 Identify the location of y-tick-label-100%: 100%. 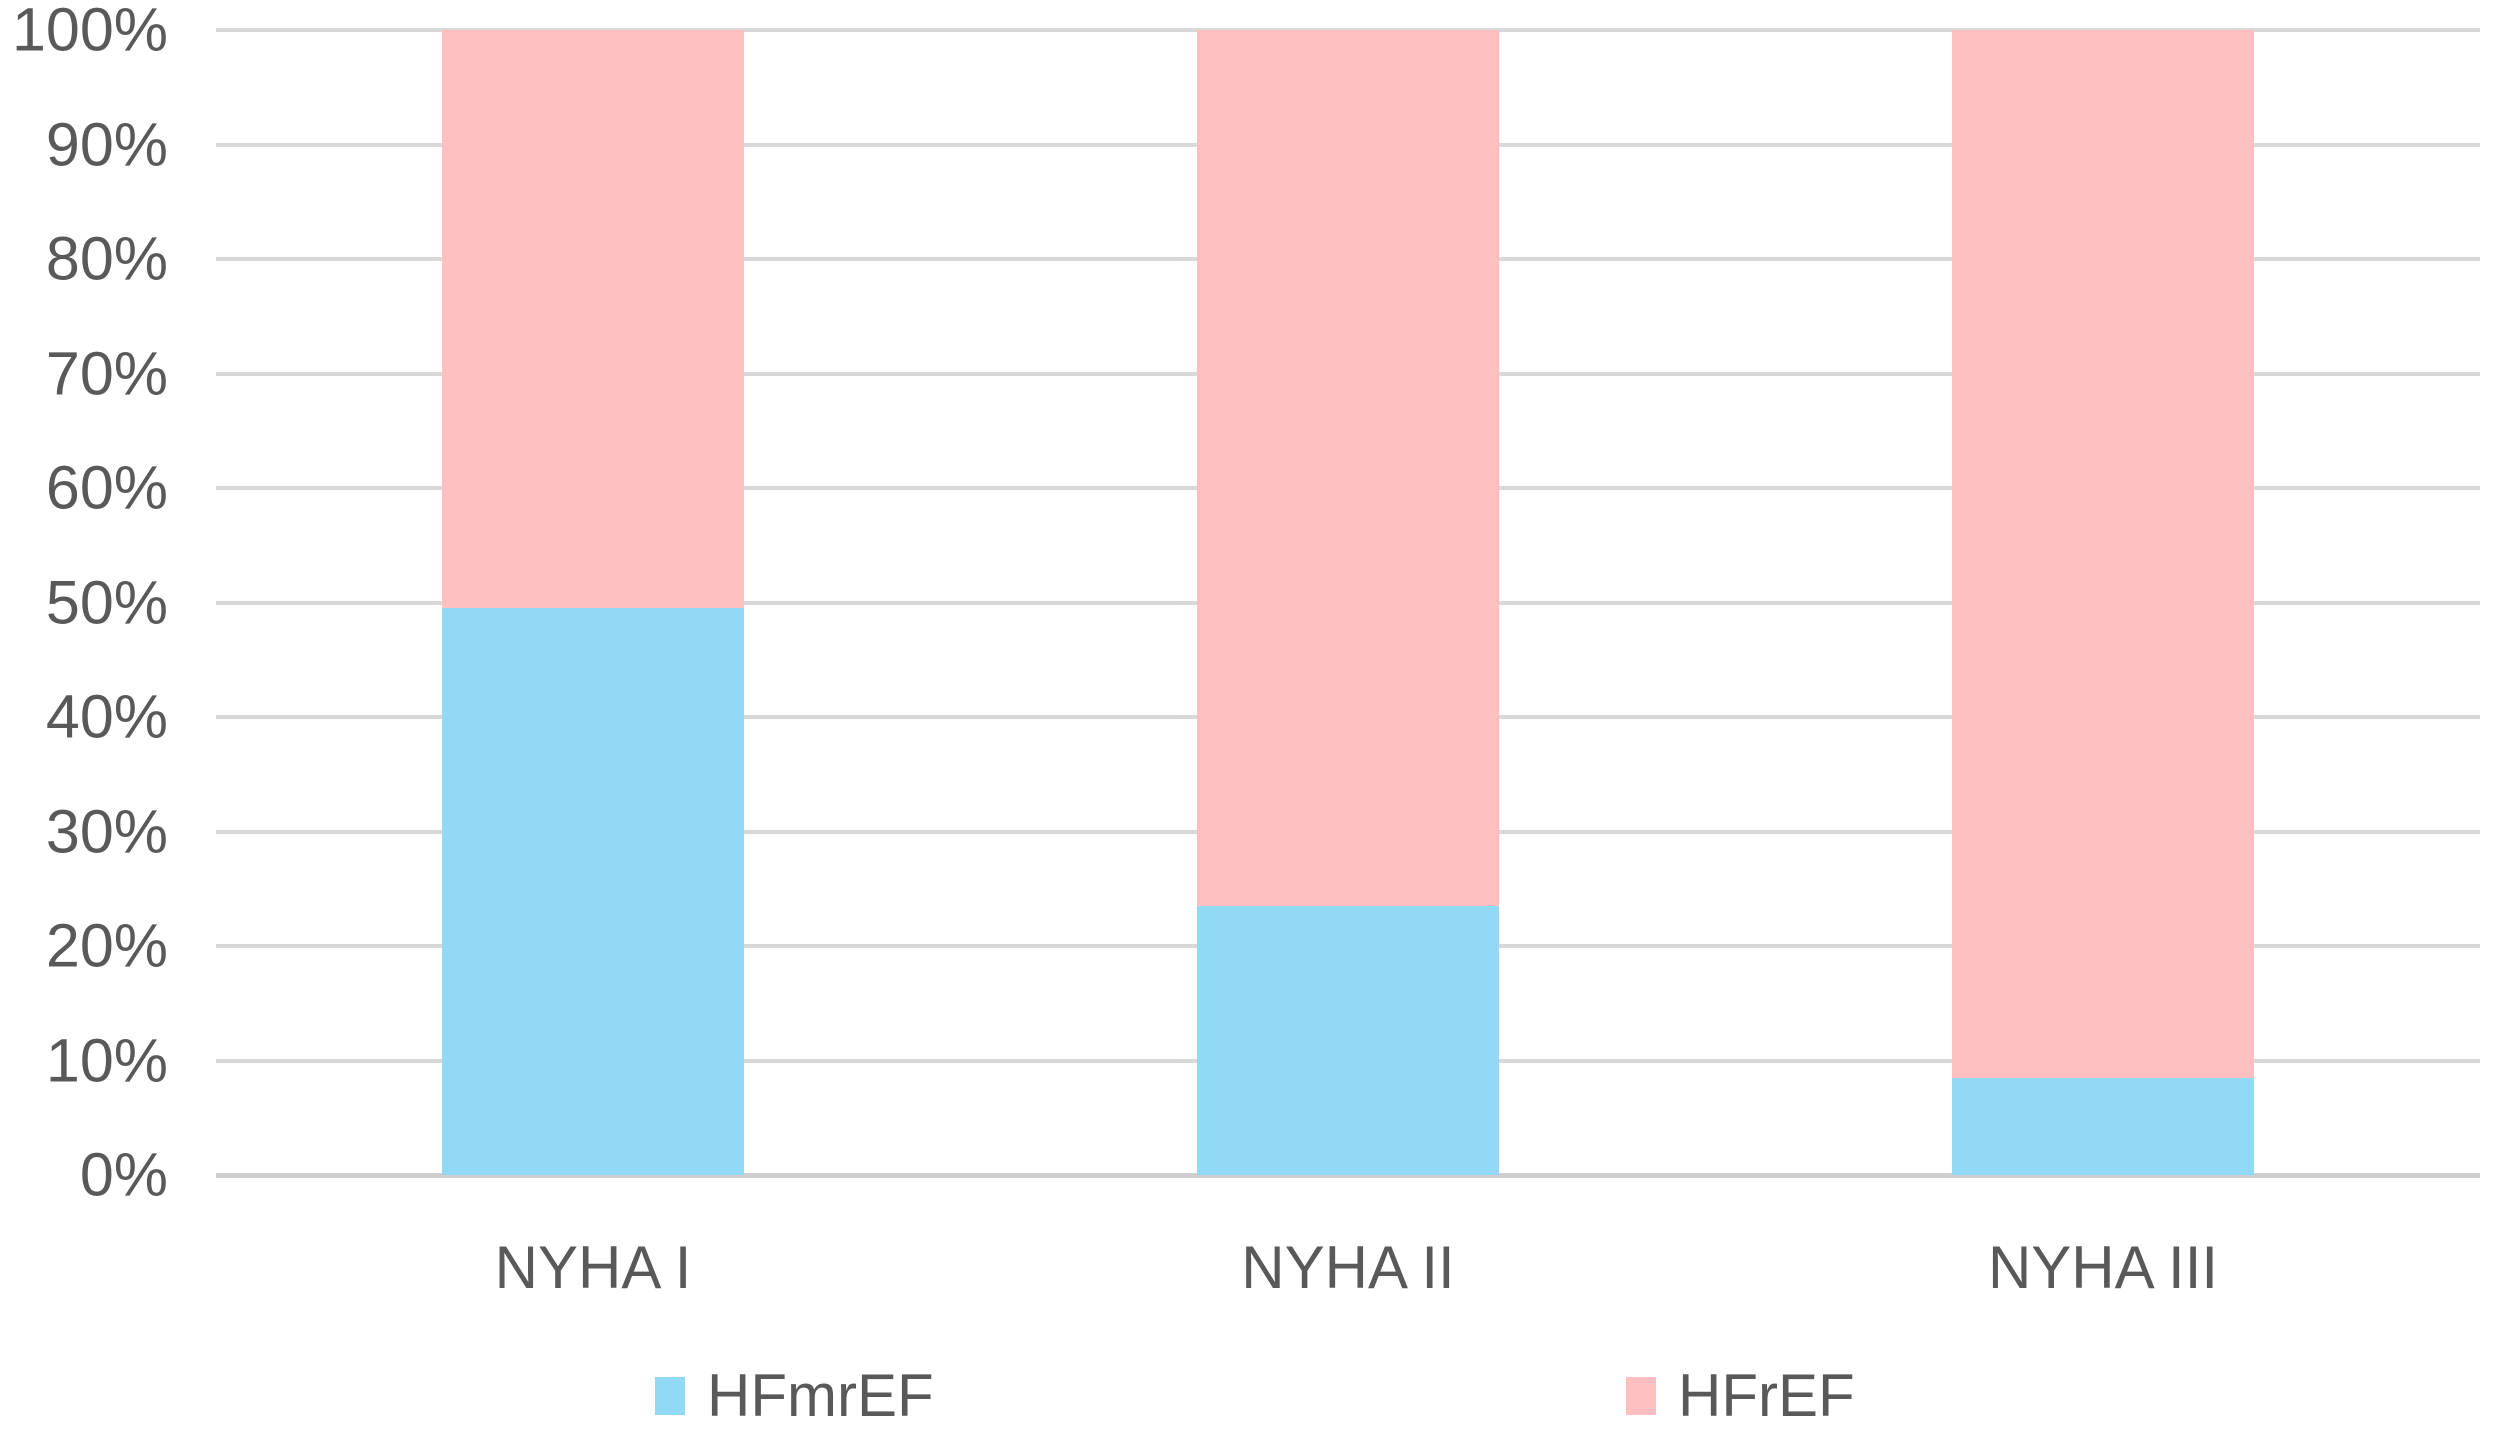
(89, 32).